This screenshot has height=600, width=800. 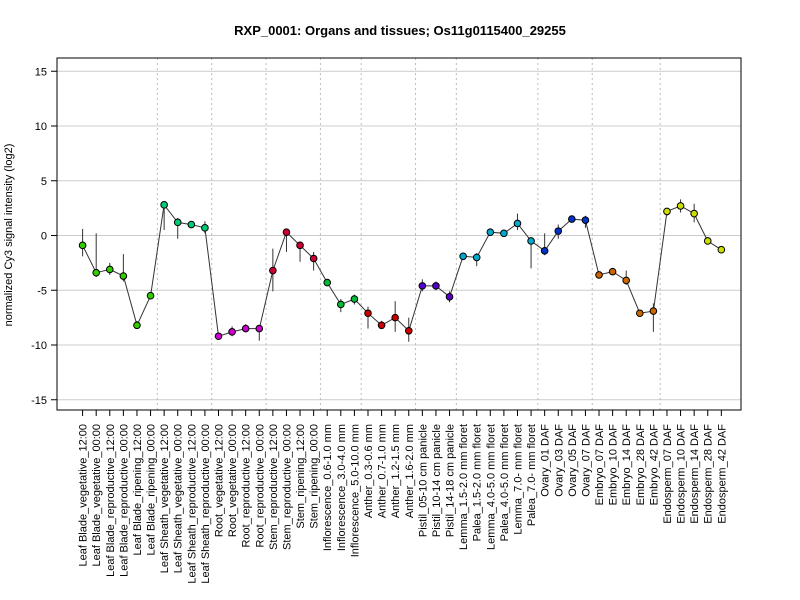 I want to click on x-tick-label: Anther_0.3-0.6 mm, so click(x=369, y=471).